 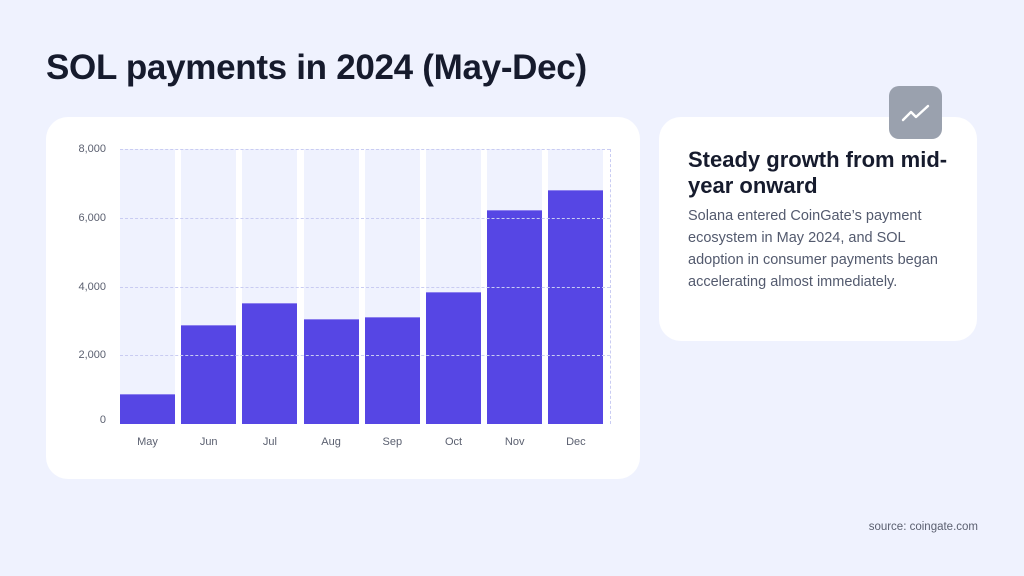 I want to click on x-axis-label: May, so click(x=147, y=442).